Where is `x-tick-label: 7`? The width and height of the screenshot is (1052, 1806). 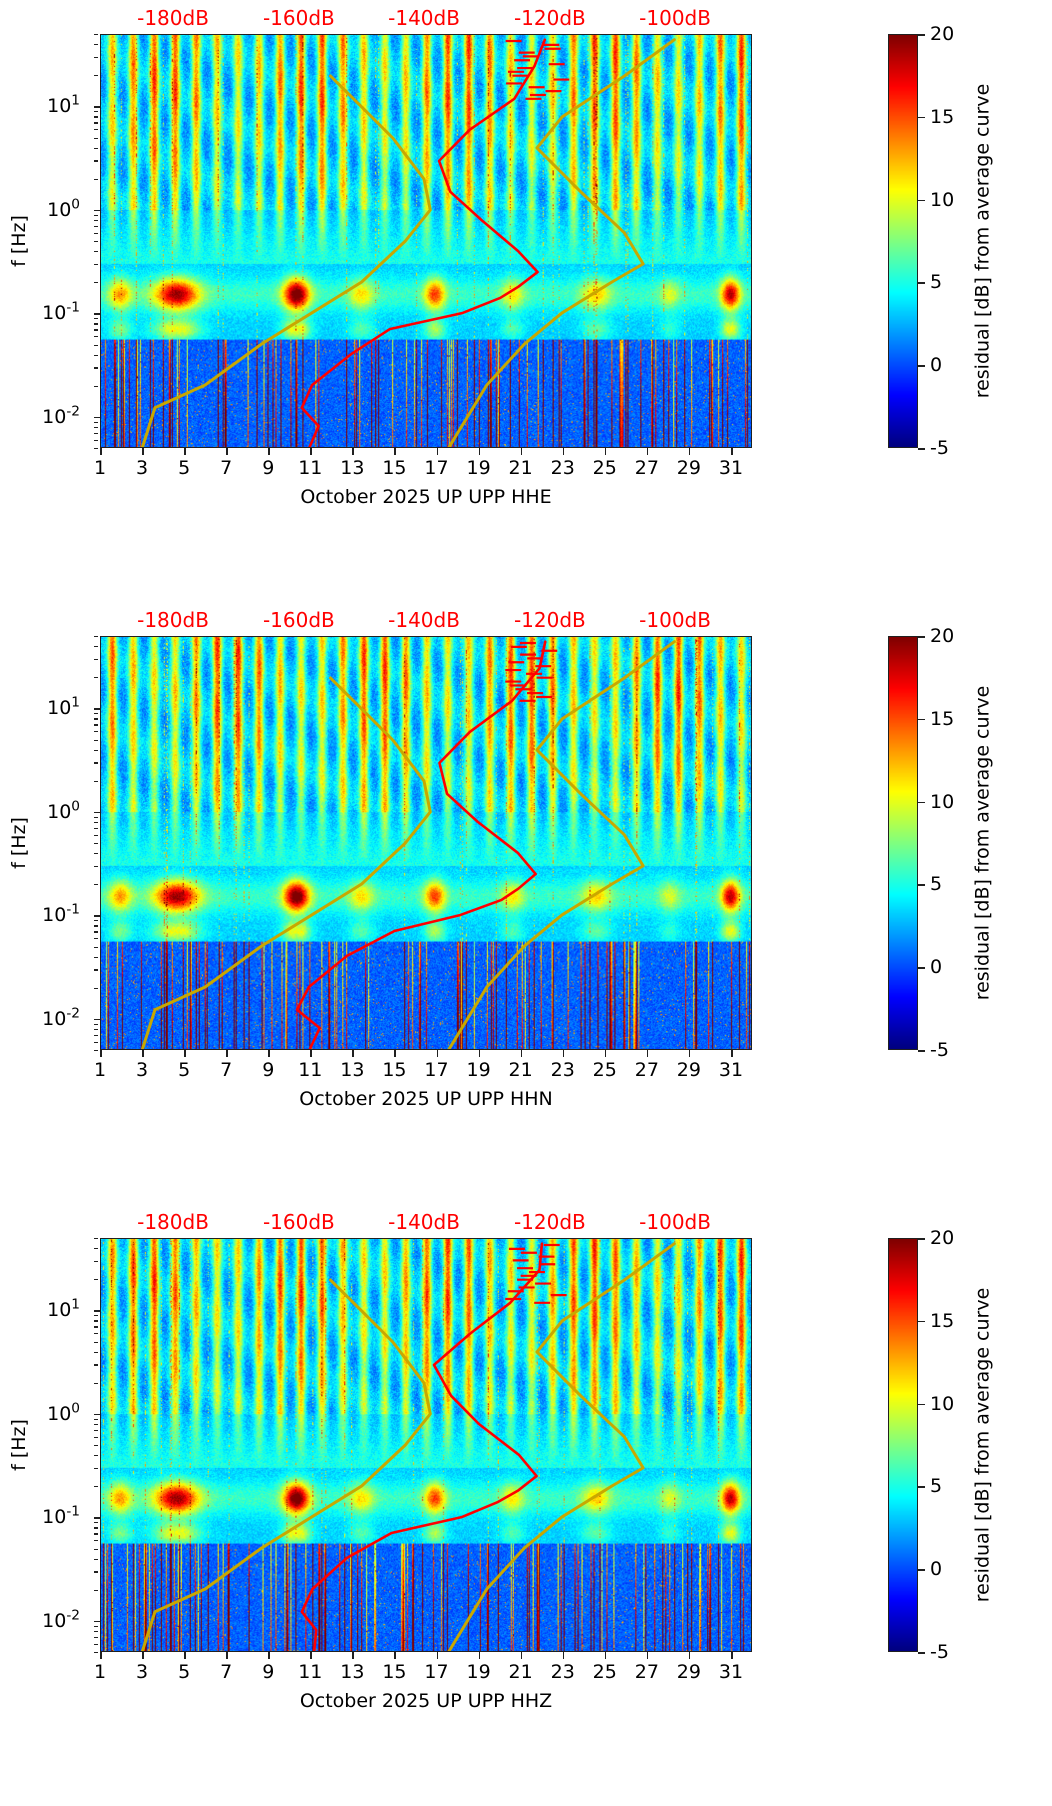
x-tick-label: 7 is located at coordinates (226, 468).